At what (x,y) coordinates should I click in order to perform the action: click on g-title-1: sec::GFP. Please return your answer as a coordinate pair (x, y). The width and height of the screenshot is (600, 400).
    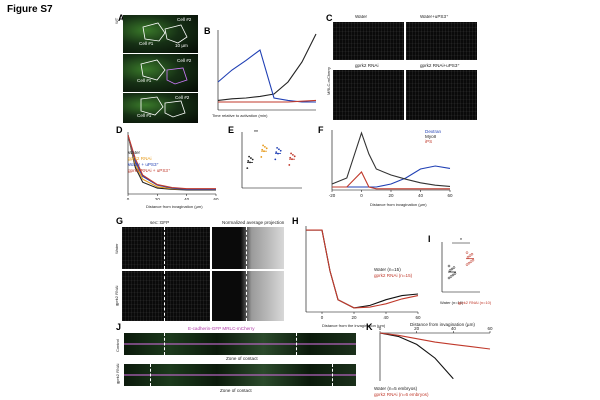
    Looking at the image, I should click on (160, 222).